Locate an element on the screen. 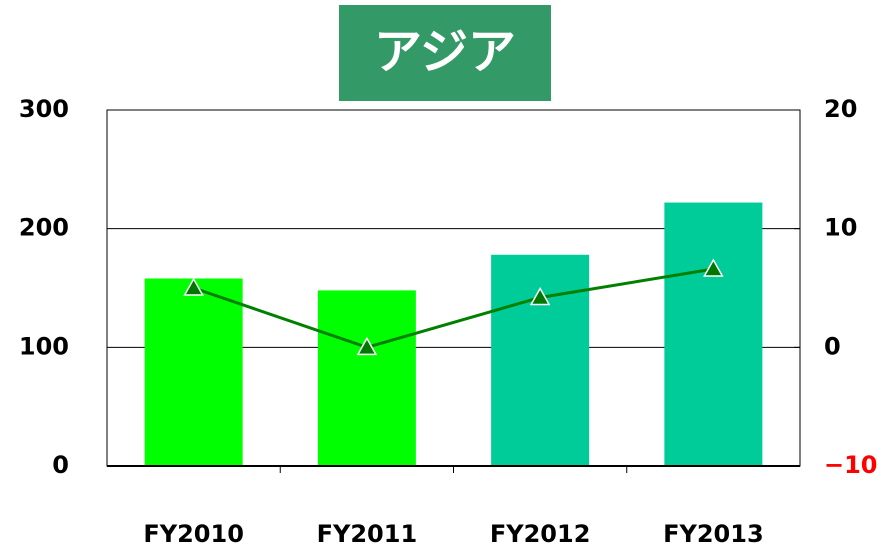  y-tick-label: 200 is located at coordinates (44, 228).